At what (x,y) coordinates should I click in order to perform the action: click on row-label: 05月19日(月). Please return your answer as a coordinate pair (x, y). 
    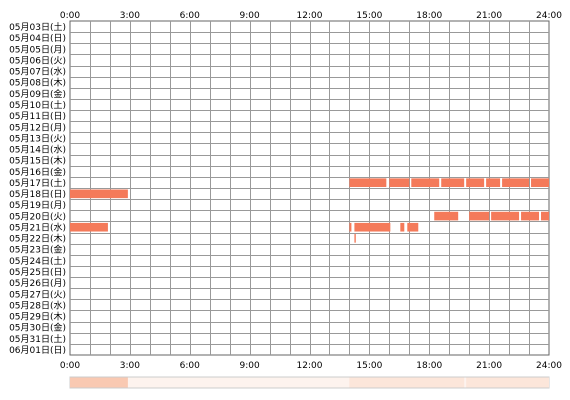
    Looking at the image, I should click on (37, 205).